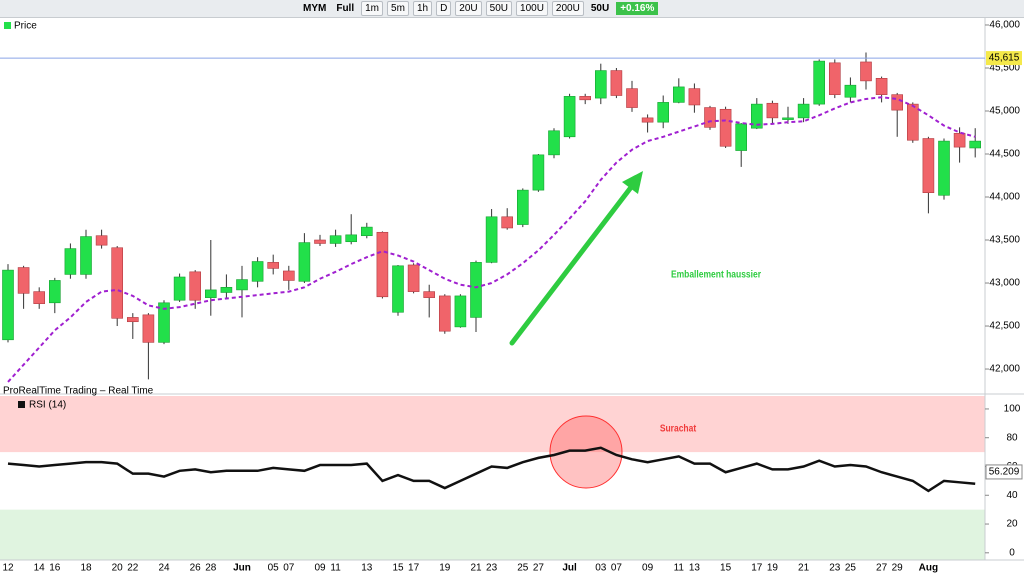 The width and height of the screenshot is (1024, 576). Describe the element at coordinates (372, 8) in the screenshot. I see `interval: 1m` at that location.